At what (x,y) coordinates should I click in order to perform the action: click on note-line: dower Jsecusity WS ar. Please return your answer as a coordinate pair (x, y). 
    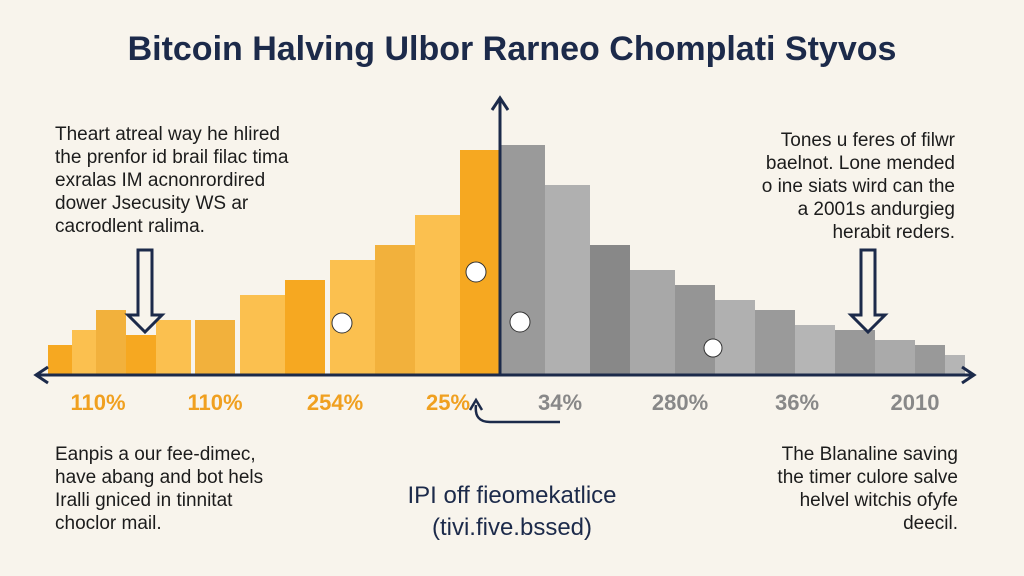
    Looking at the image, I should click on (152, 203).